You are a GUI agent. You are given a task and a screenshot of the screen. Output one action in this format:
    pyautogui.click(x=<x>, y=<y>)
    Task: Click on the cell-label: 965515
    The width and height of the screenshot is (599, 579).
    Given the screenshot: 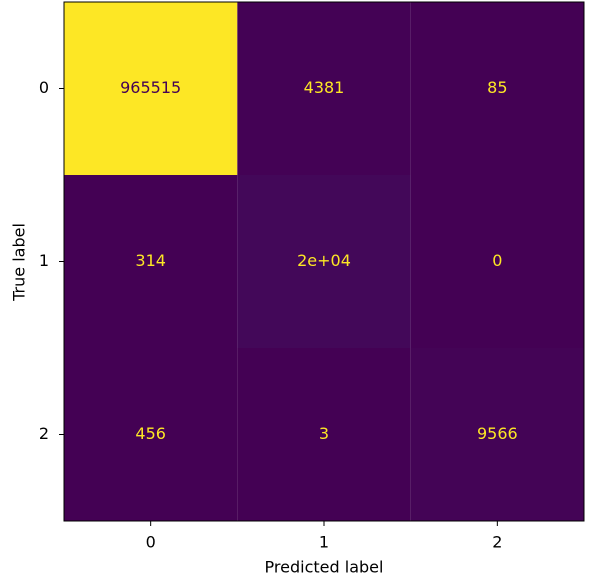 What is the action you would take?
    pyautogui.click(x=150, y=87)
    